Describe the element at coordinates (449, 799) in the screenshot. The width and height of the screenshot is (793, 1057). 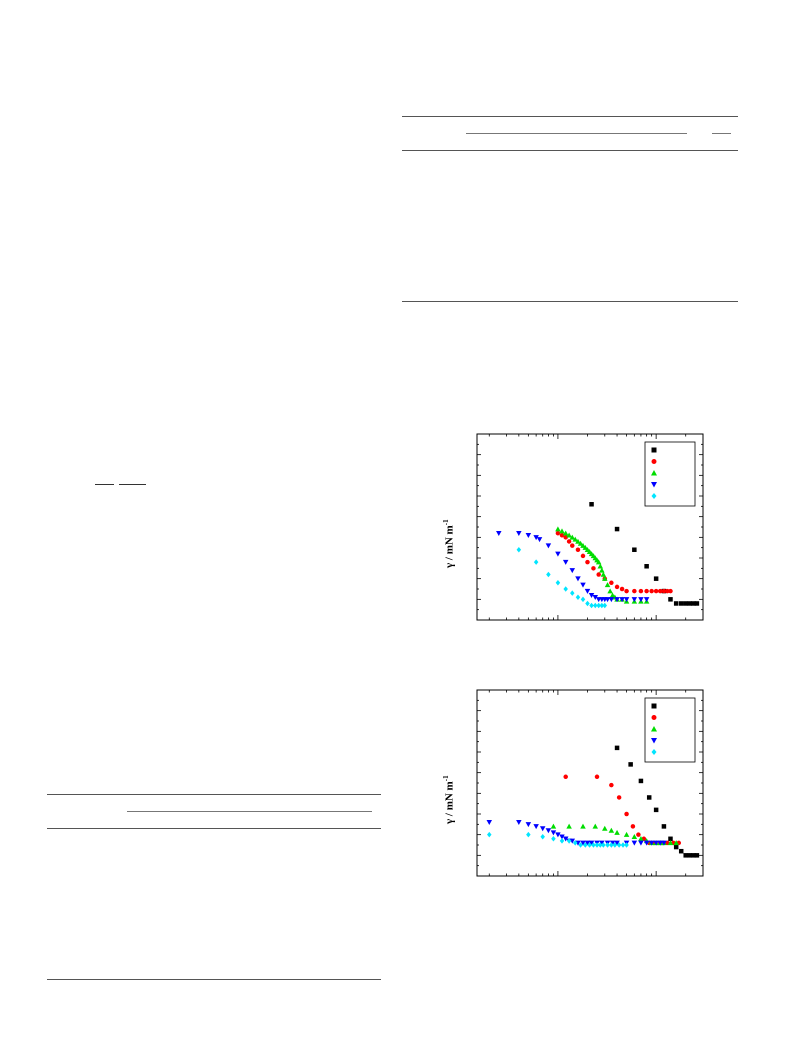
I see `chart-2-ylabel: γ / mN m-1` at that location.